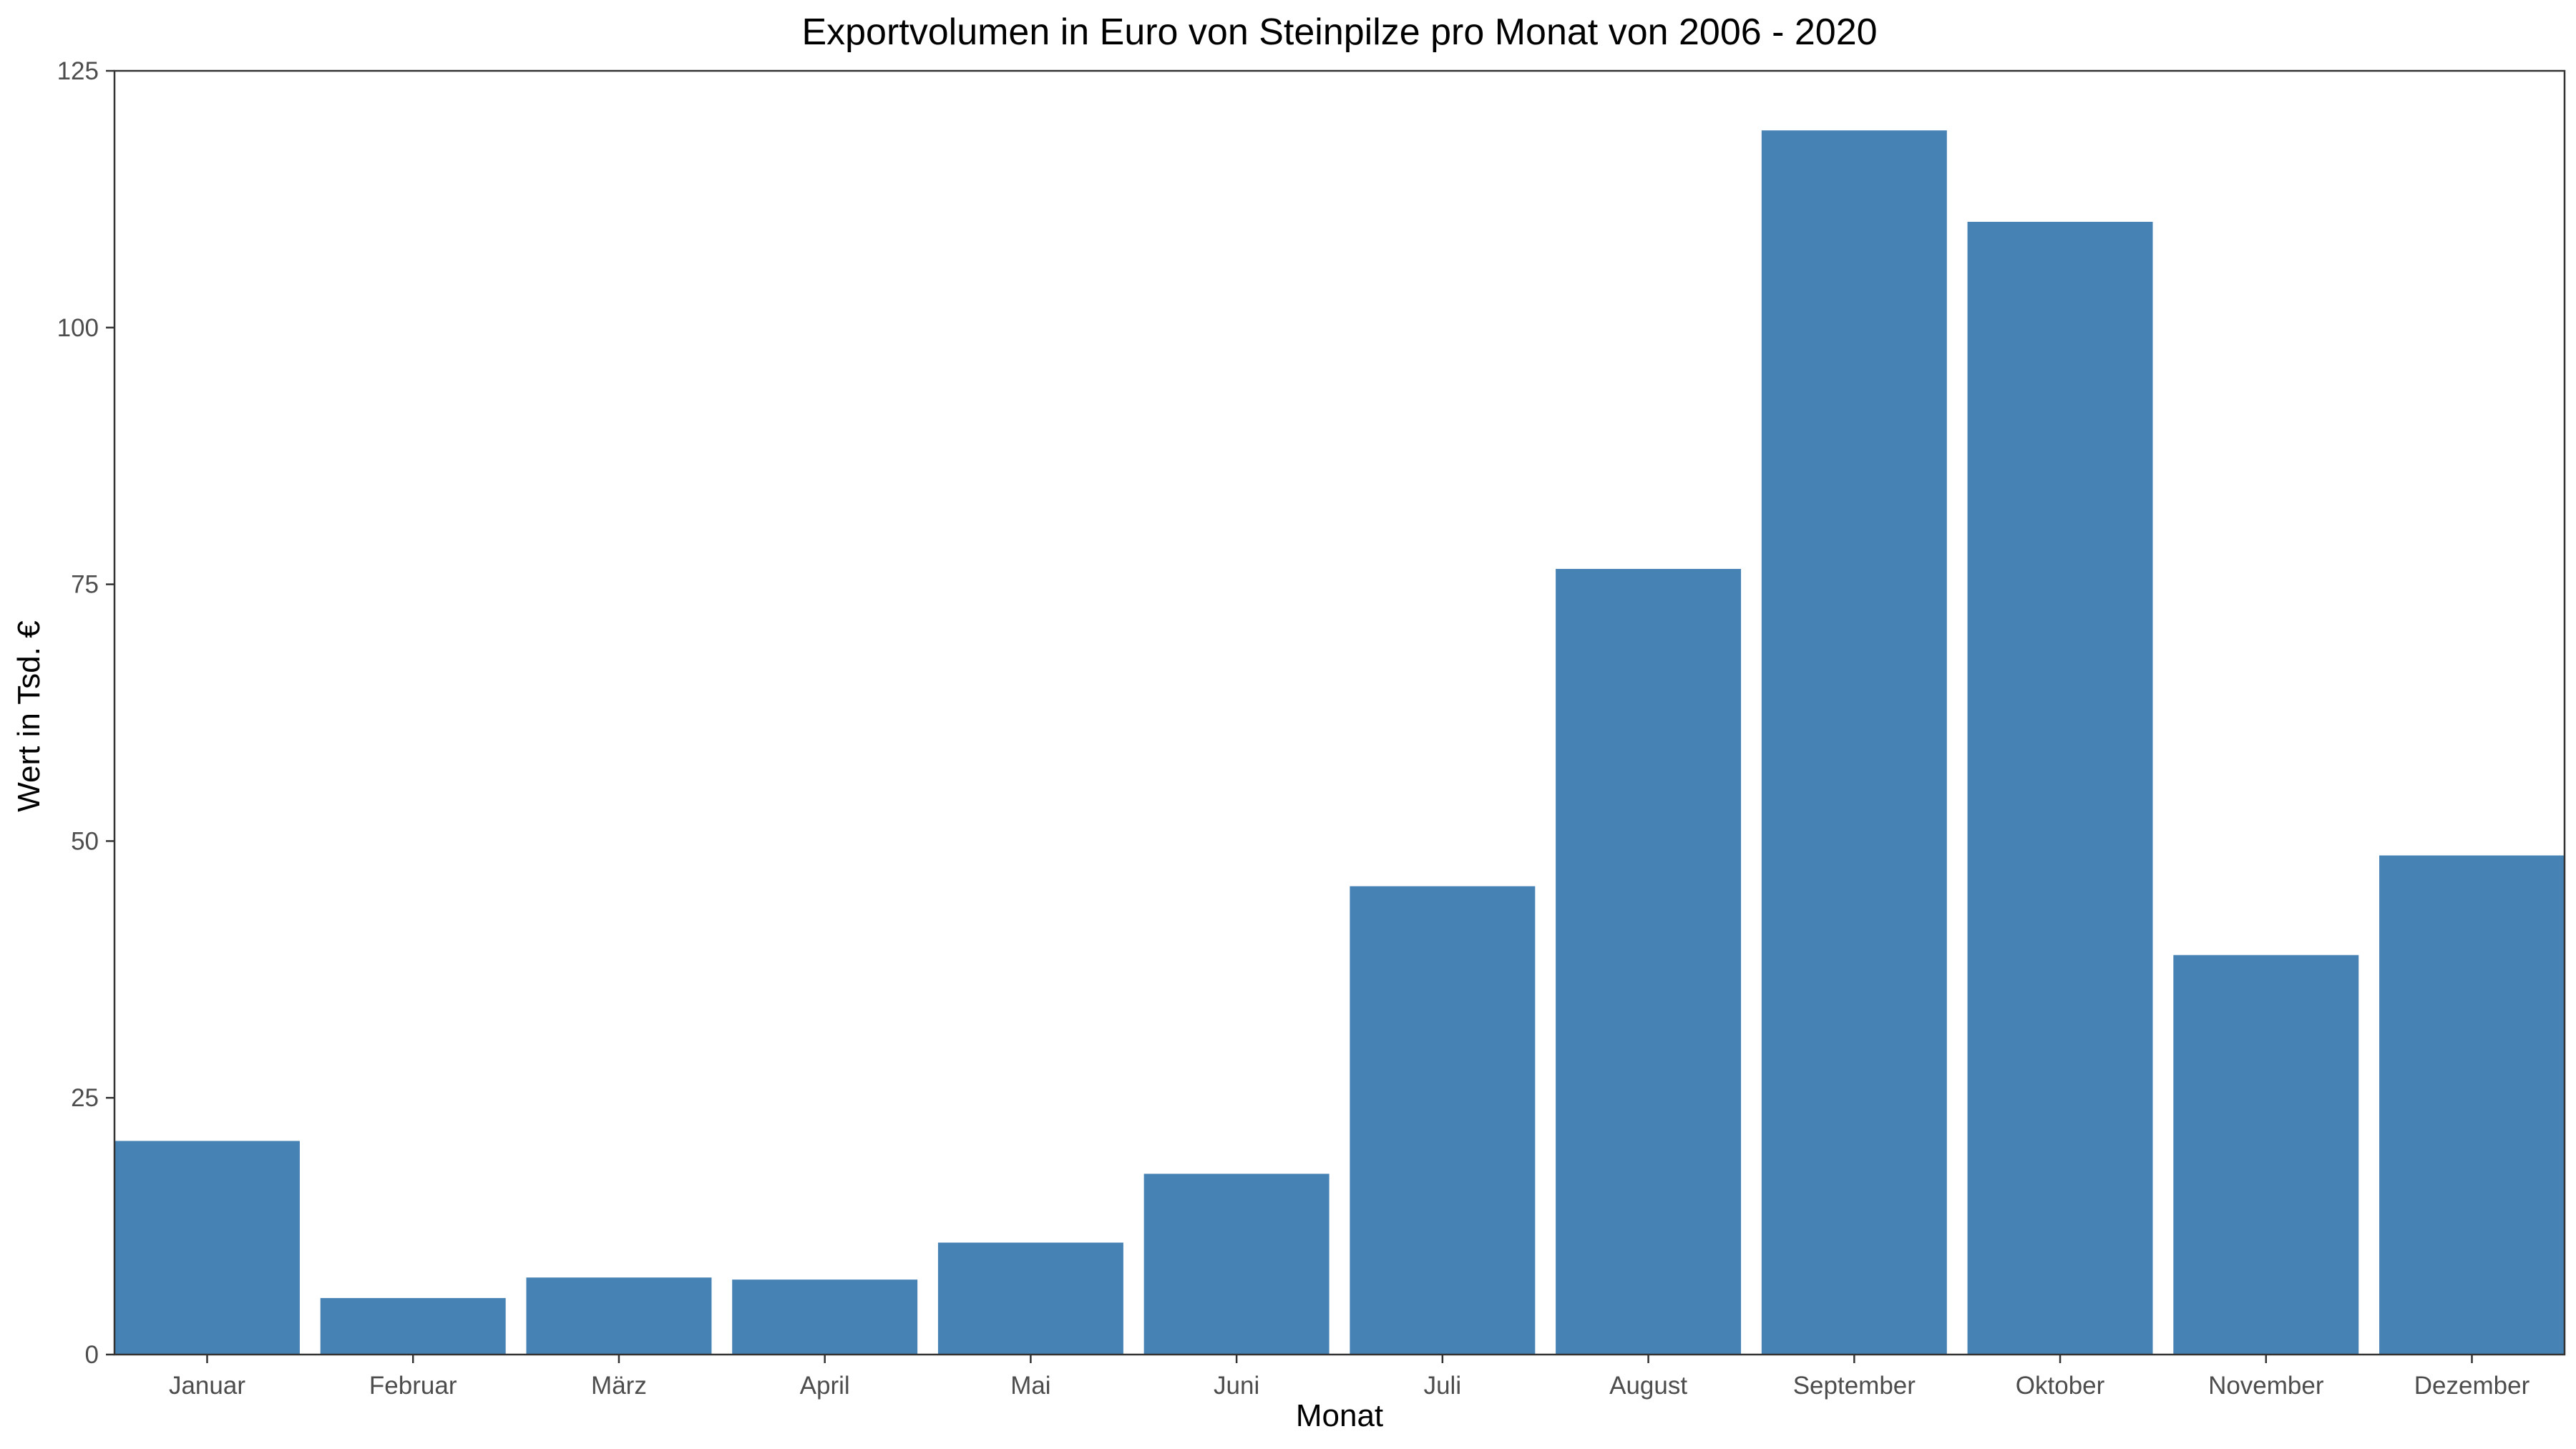 The height and width of the screenshot is (1449, 2576). I want to click on y-tick-label: 50, so click(85, 841).